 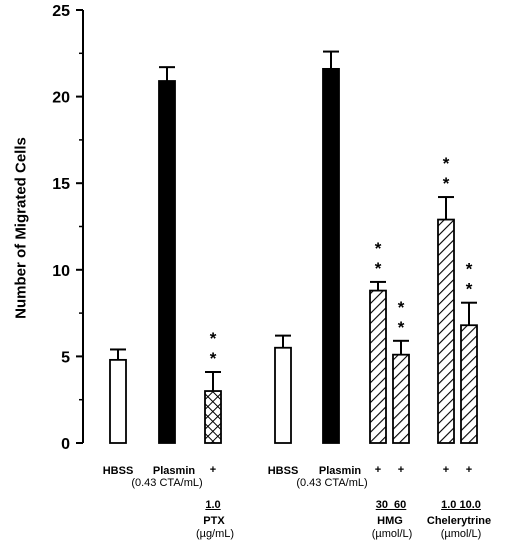 What do you see at coordinates (215, 534) in the screenshot?
I see `label-ptx-unit: (µg/mL)` at bounding box center [215, 534].